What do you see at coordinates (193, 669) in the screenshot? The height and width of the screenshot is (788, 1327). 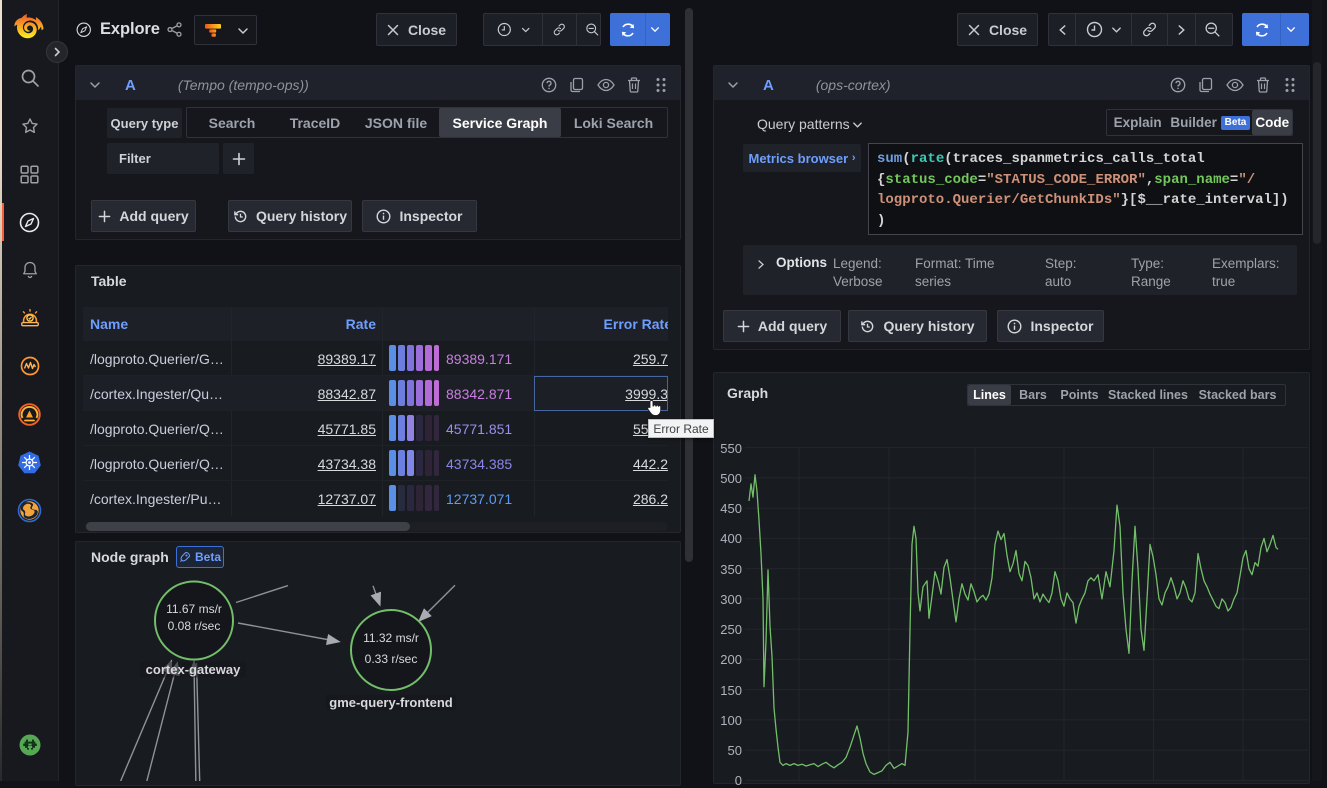 I see `svg-text: cortex-gateway` at bounding box center [193, 669].